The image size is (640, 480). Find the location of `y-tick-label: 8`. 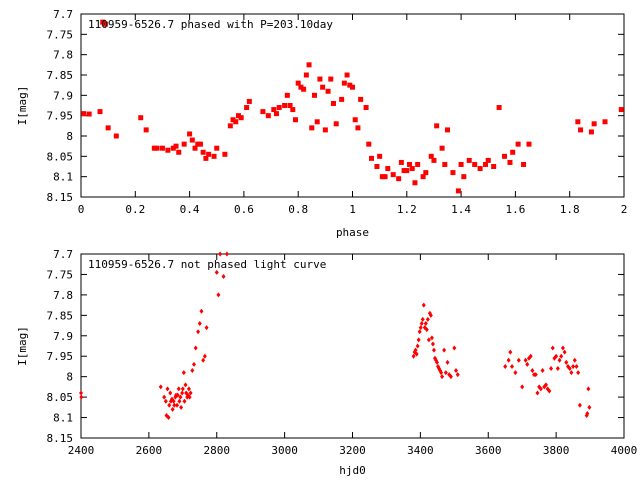

y-tick-label: 8 is located at coordinates (69, 136).